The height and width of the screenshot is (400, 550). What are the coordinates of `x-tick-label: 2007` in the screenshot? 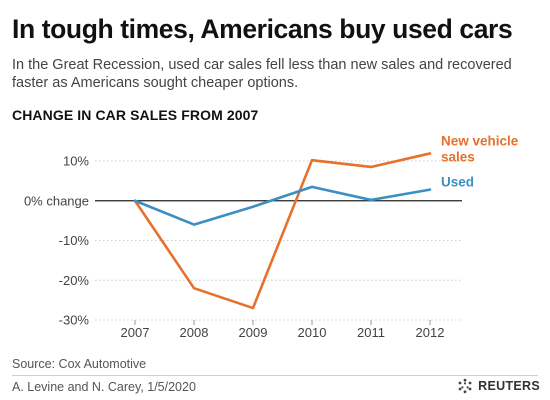 It's located at (135, 332).